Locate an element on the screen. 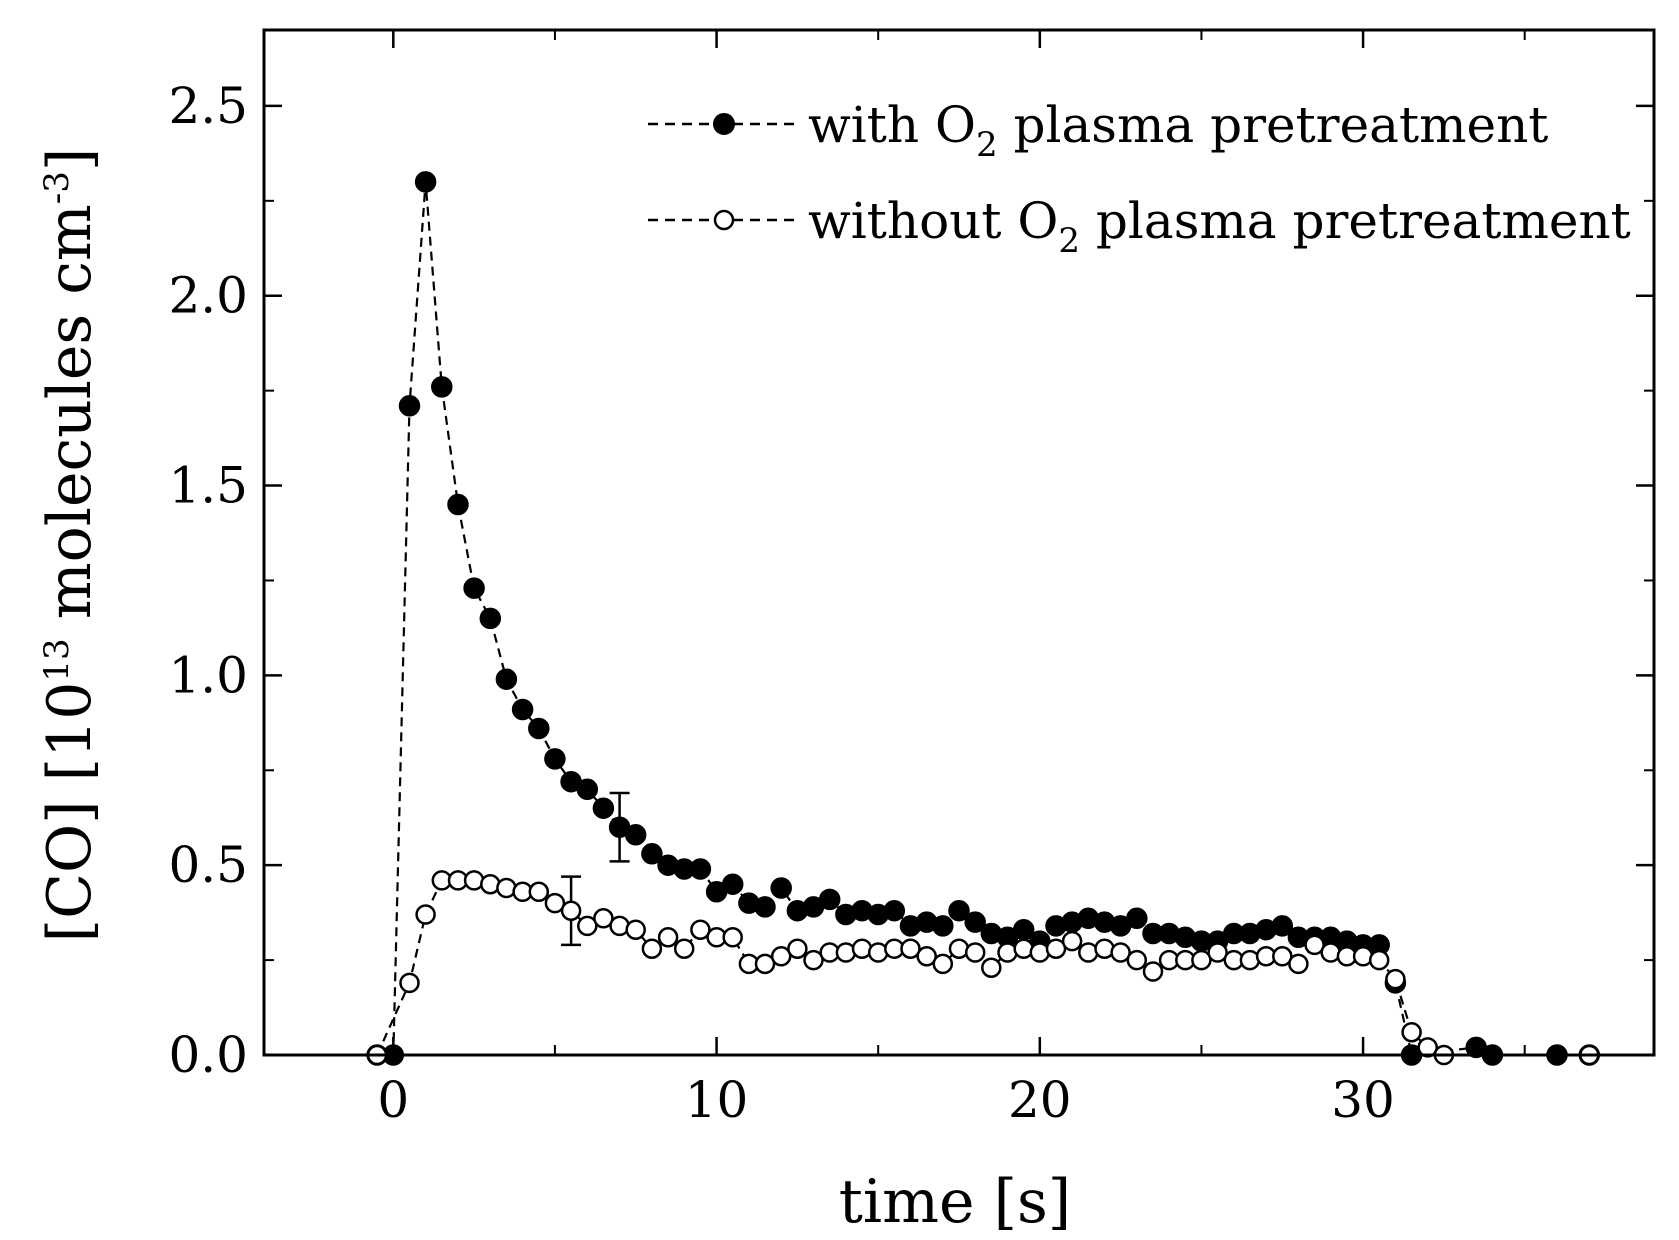 Image resolution: width=1679 pixels, height=1240 pixels. y-tick-label: 0.0 is located at coordinates (208, 1055).